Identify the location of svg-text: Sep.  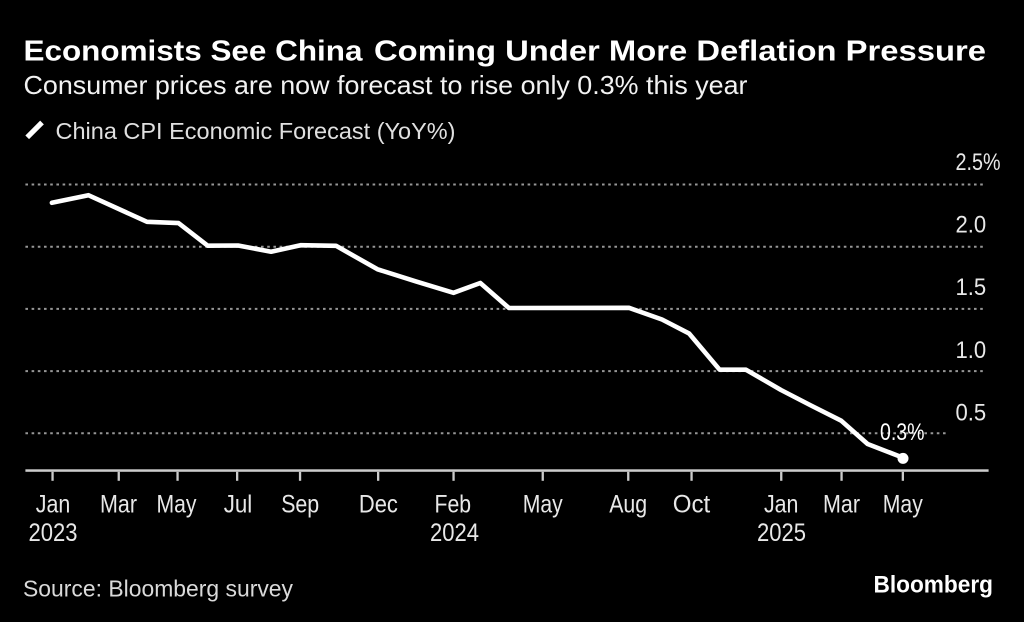
(300, 504).